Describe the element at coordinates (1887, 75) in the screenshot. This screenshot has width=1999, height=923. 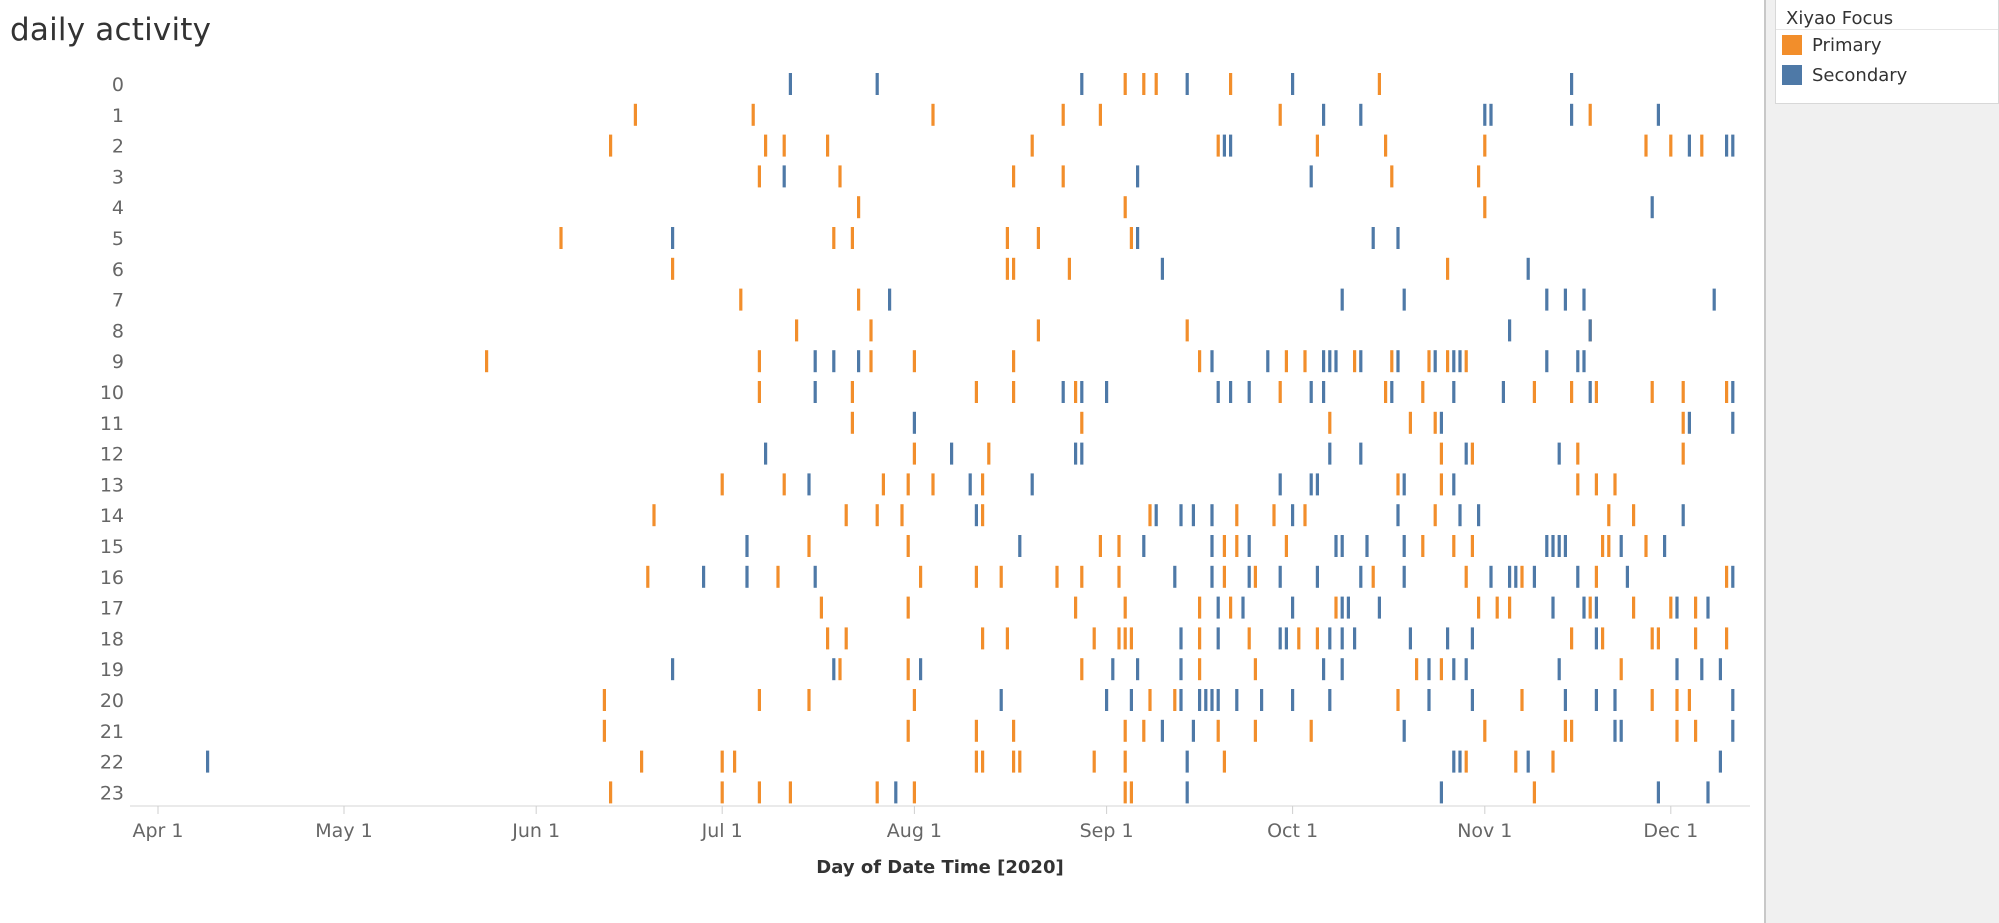
I see `legend-item-secondary: Secondary` at that location.